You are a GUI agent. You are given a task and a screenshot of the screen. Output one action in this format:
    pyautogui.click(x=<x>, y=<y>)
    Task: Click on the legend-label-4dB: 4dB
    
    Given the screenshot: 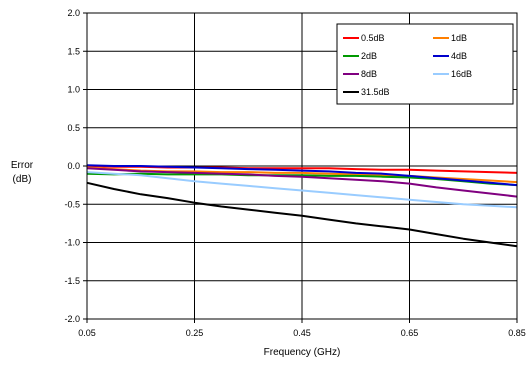 What is the action you would take?
    pyautogui.click(x=459, y=56)
    